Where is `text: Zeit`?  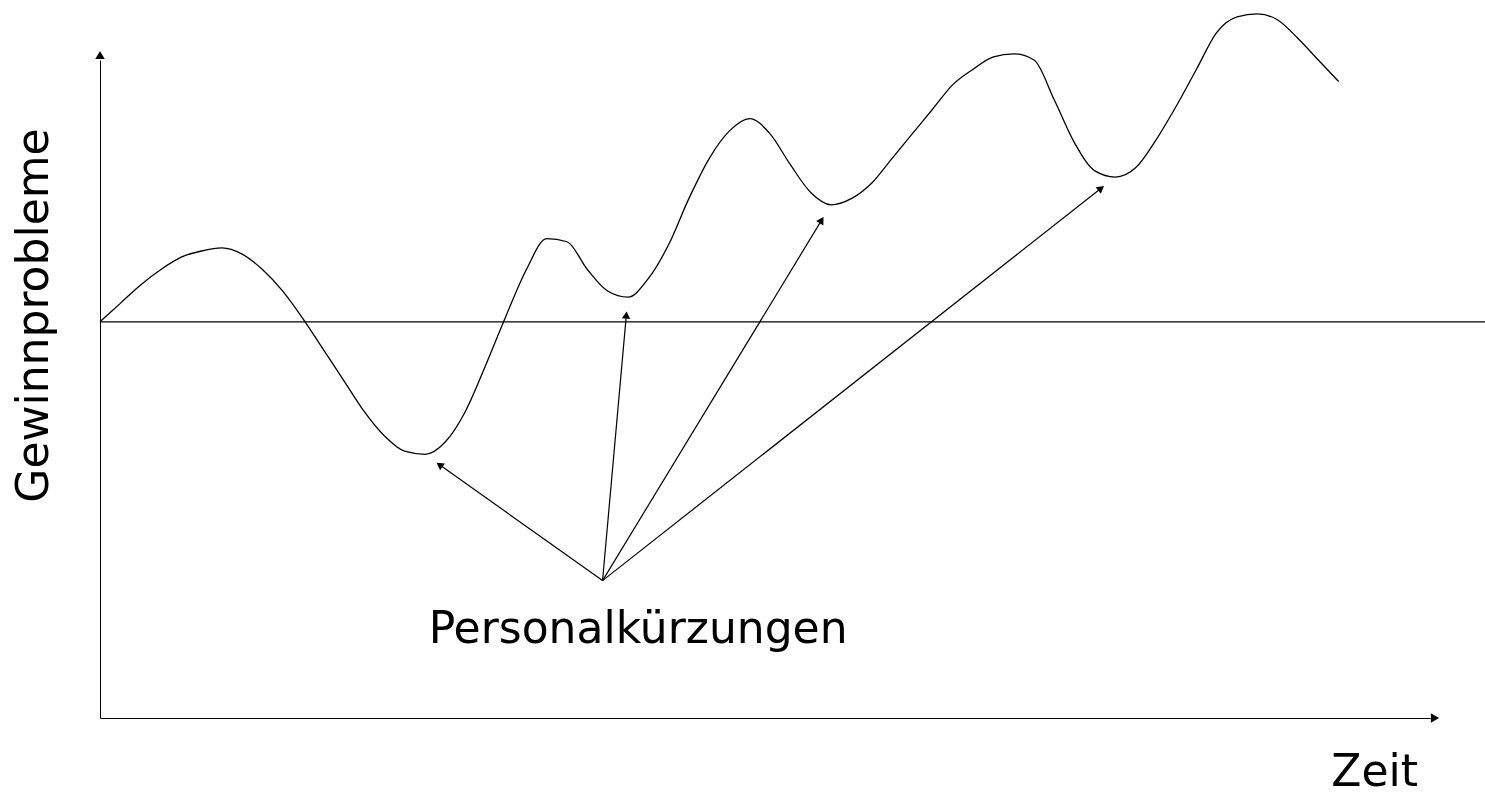
text: Zeit is located at coordinates (1374, 770).